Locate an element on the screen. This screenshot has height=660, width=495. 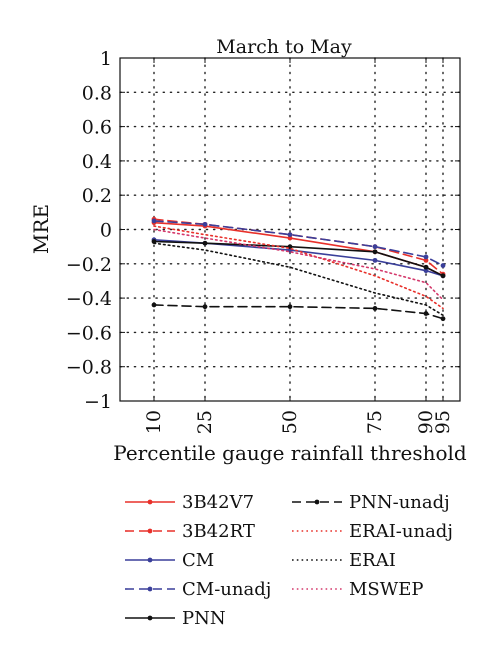
series-line-cm-unadj is located at coordinates (298, 243).